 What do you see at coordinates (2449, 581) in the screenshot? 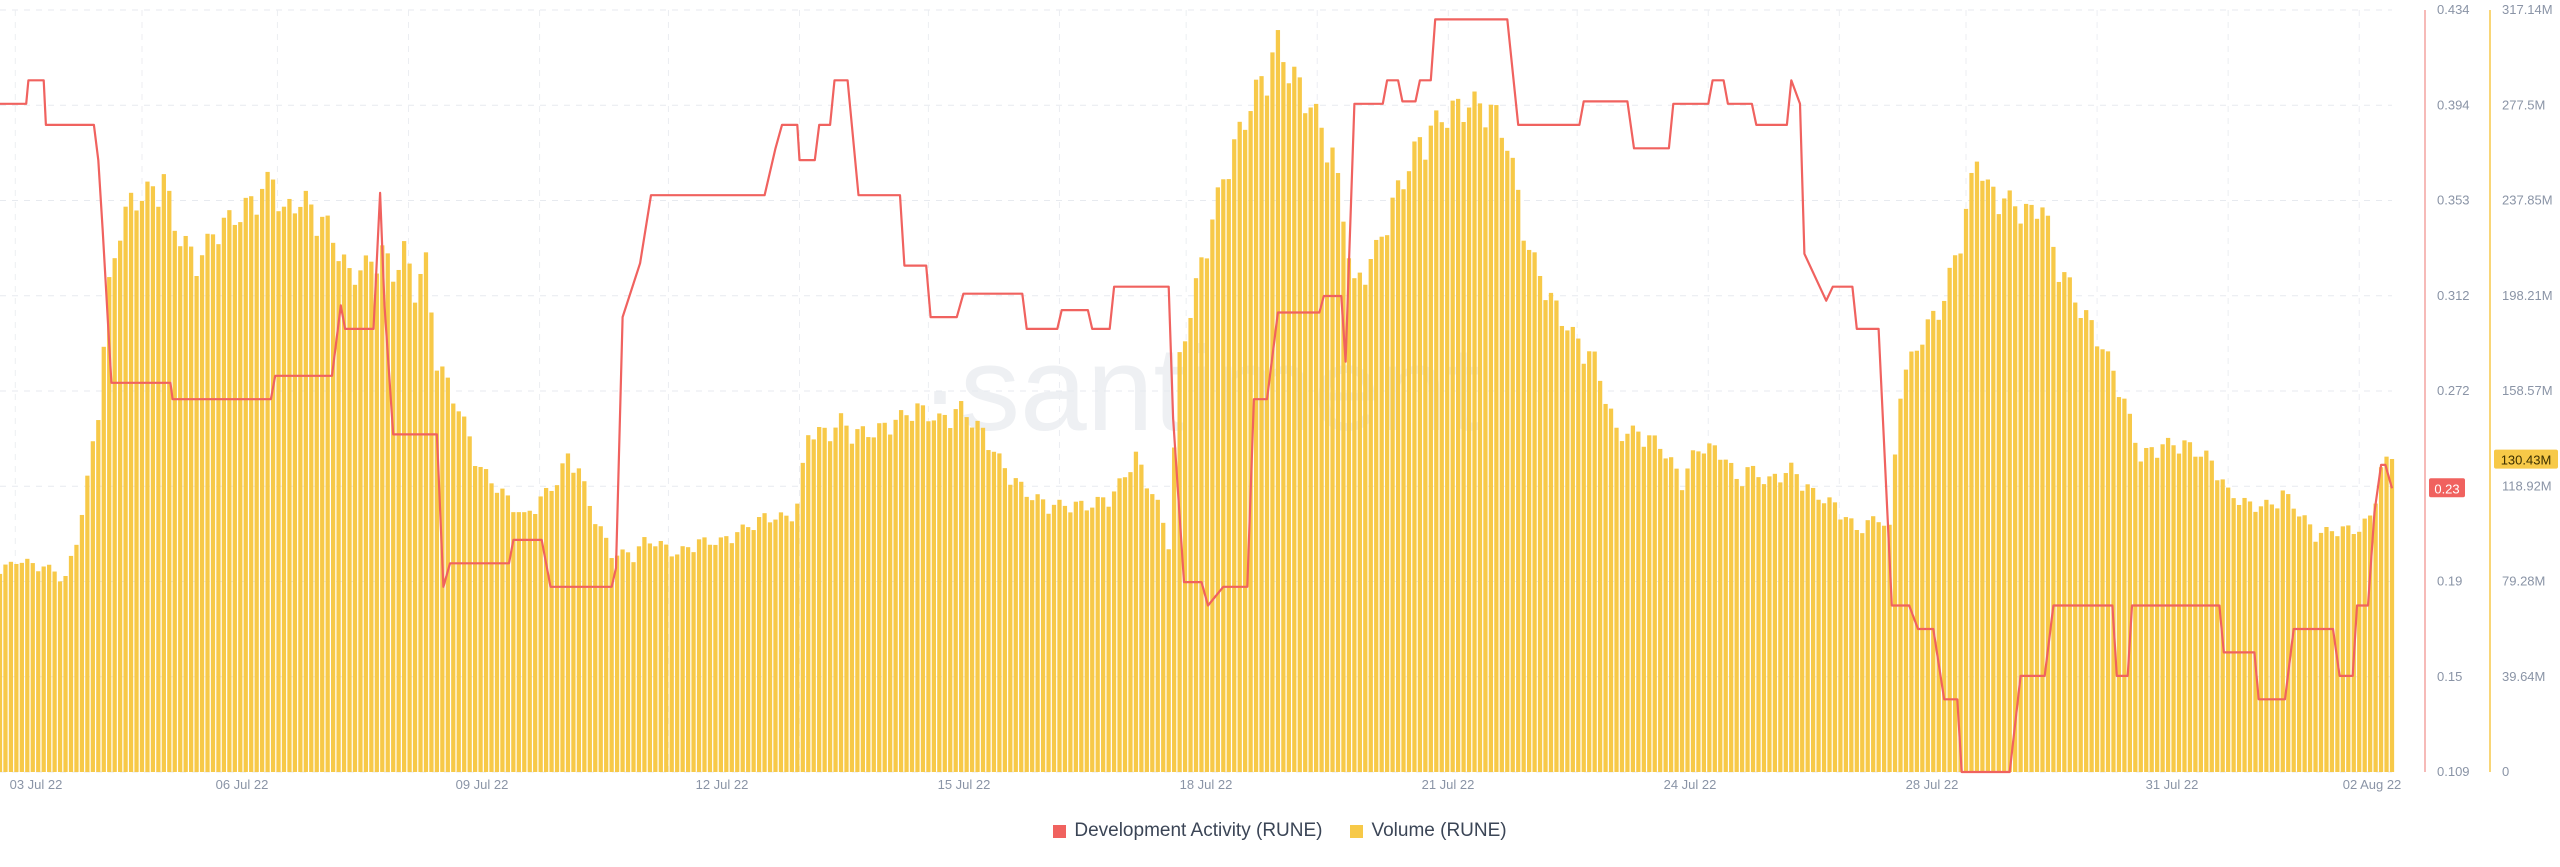
I see `dev-activity-tick-label: 0.19` at bounding box center [2449, 581].